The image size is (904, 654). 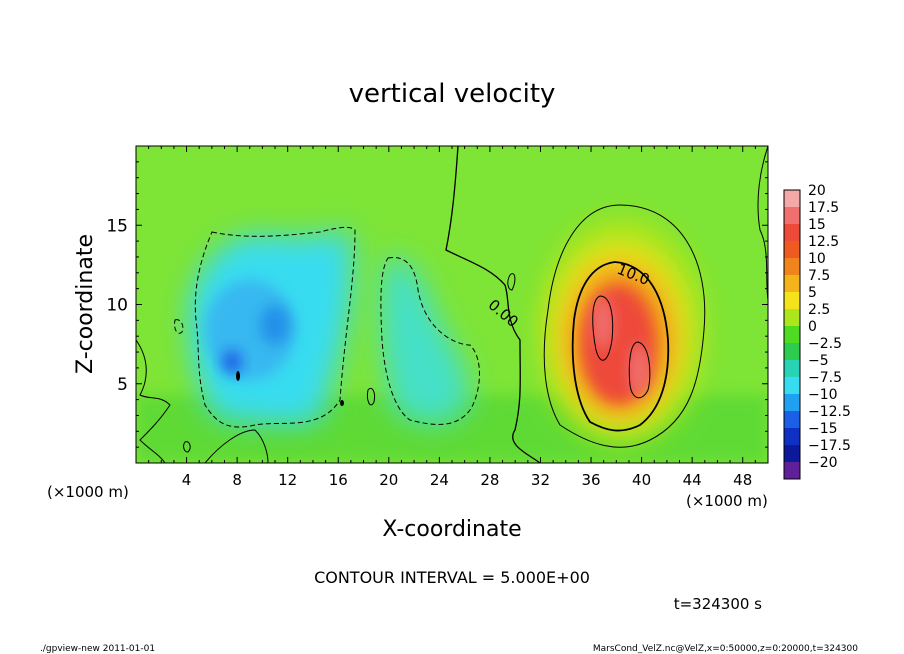 What do you see at coordinates (452, 94) in the screenshot?
I see `chart-title: vertical velocity` at bounding box center [452, 94].